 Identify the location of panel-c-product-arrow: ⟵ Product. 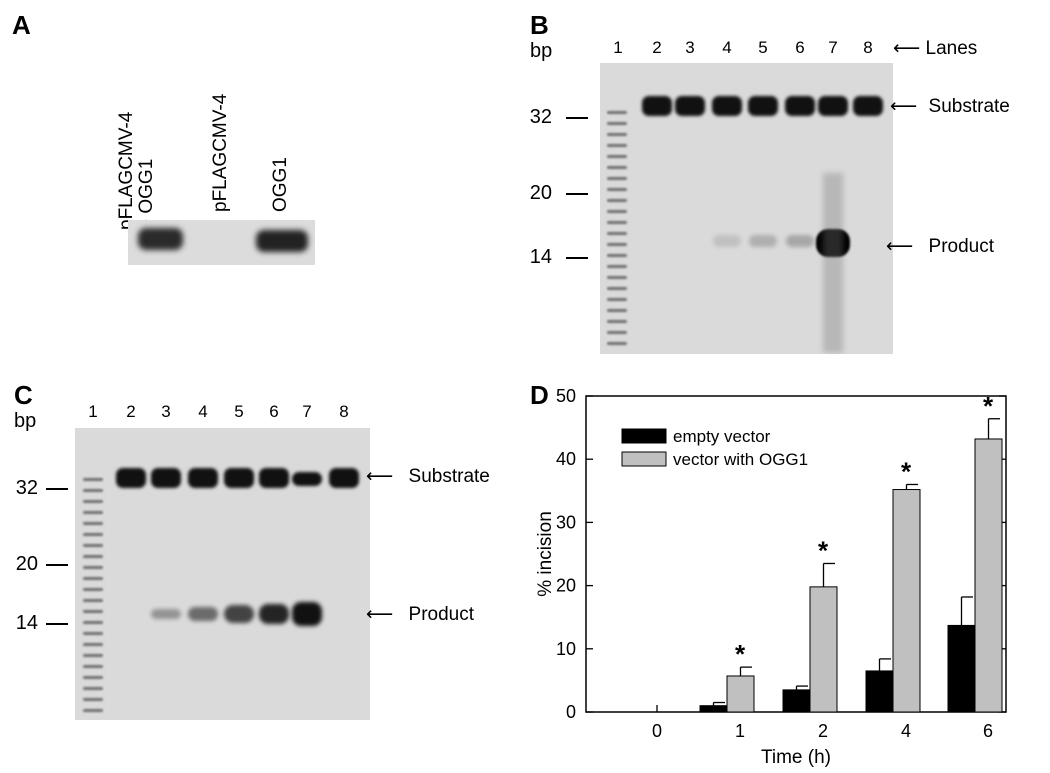
(420, 614).